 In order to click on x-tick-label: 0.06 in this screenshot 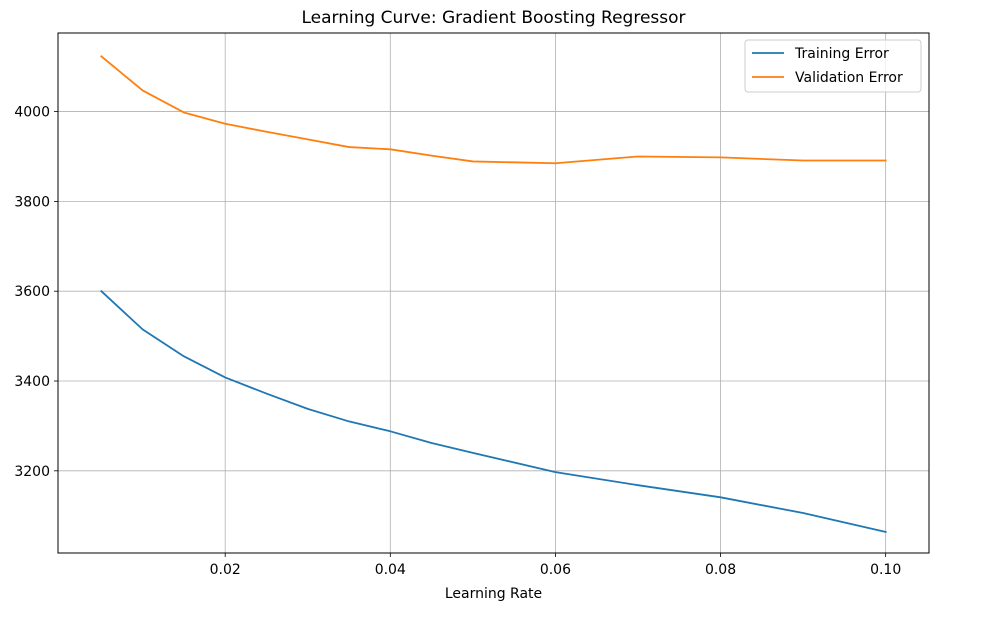, I will do `click(555, 570)`.